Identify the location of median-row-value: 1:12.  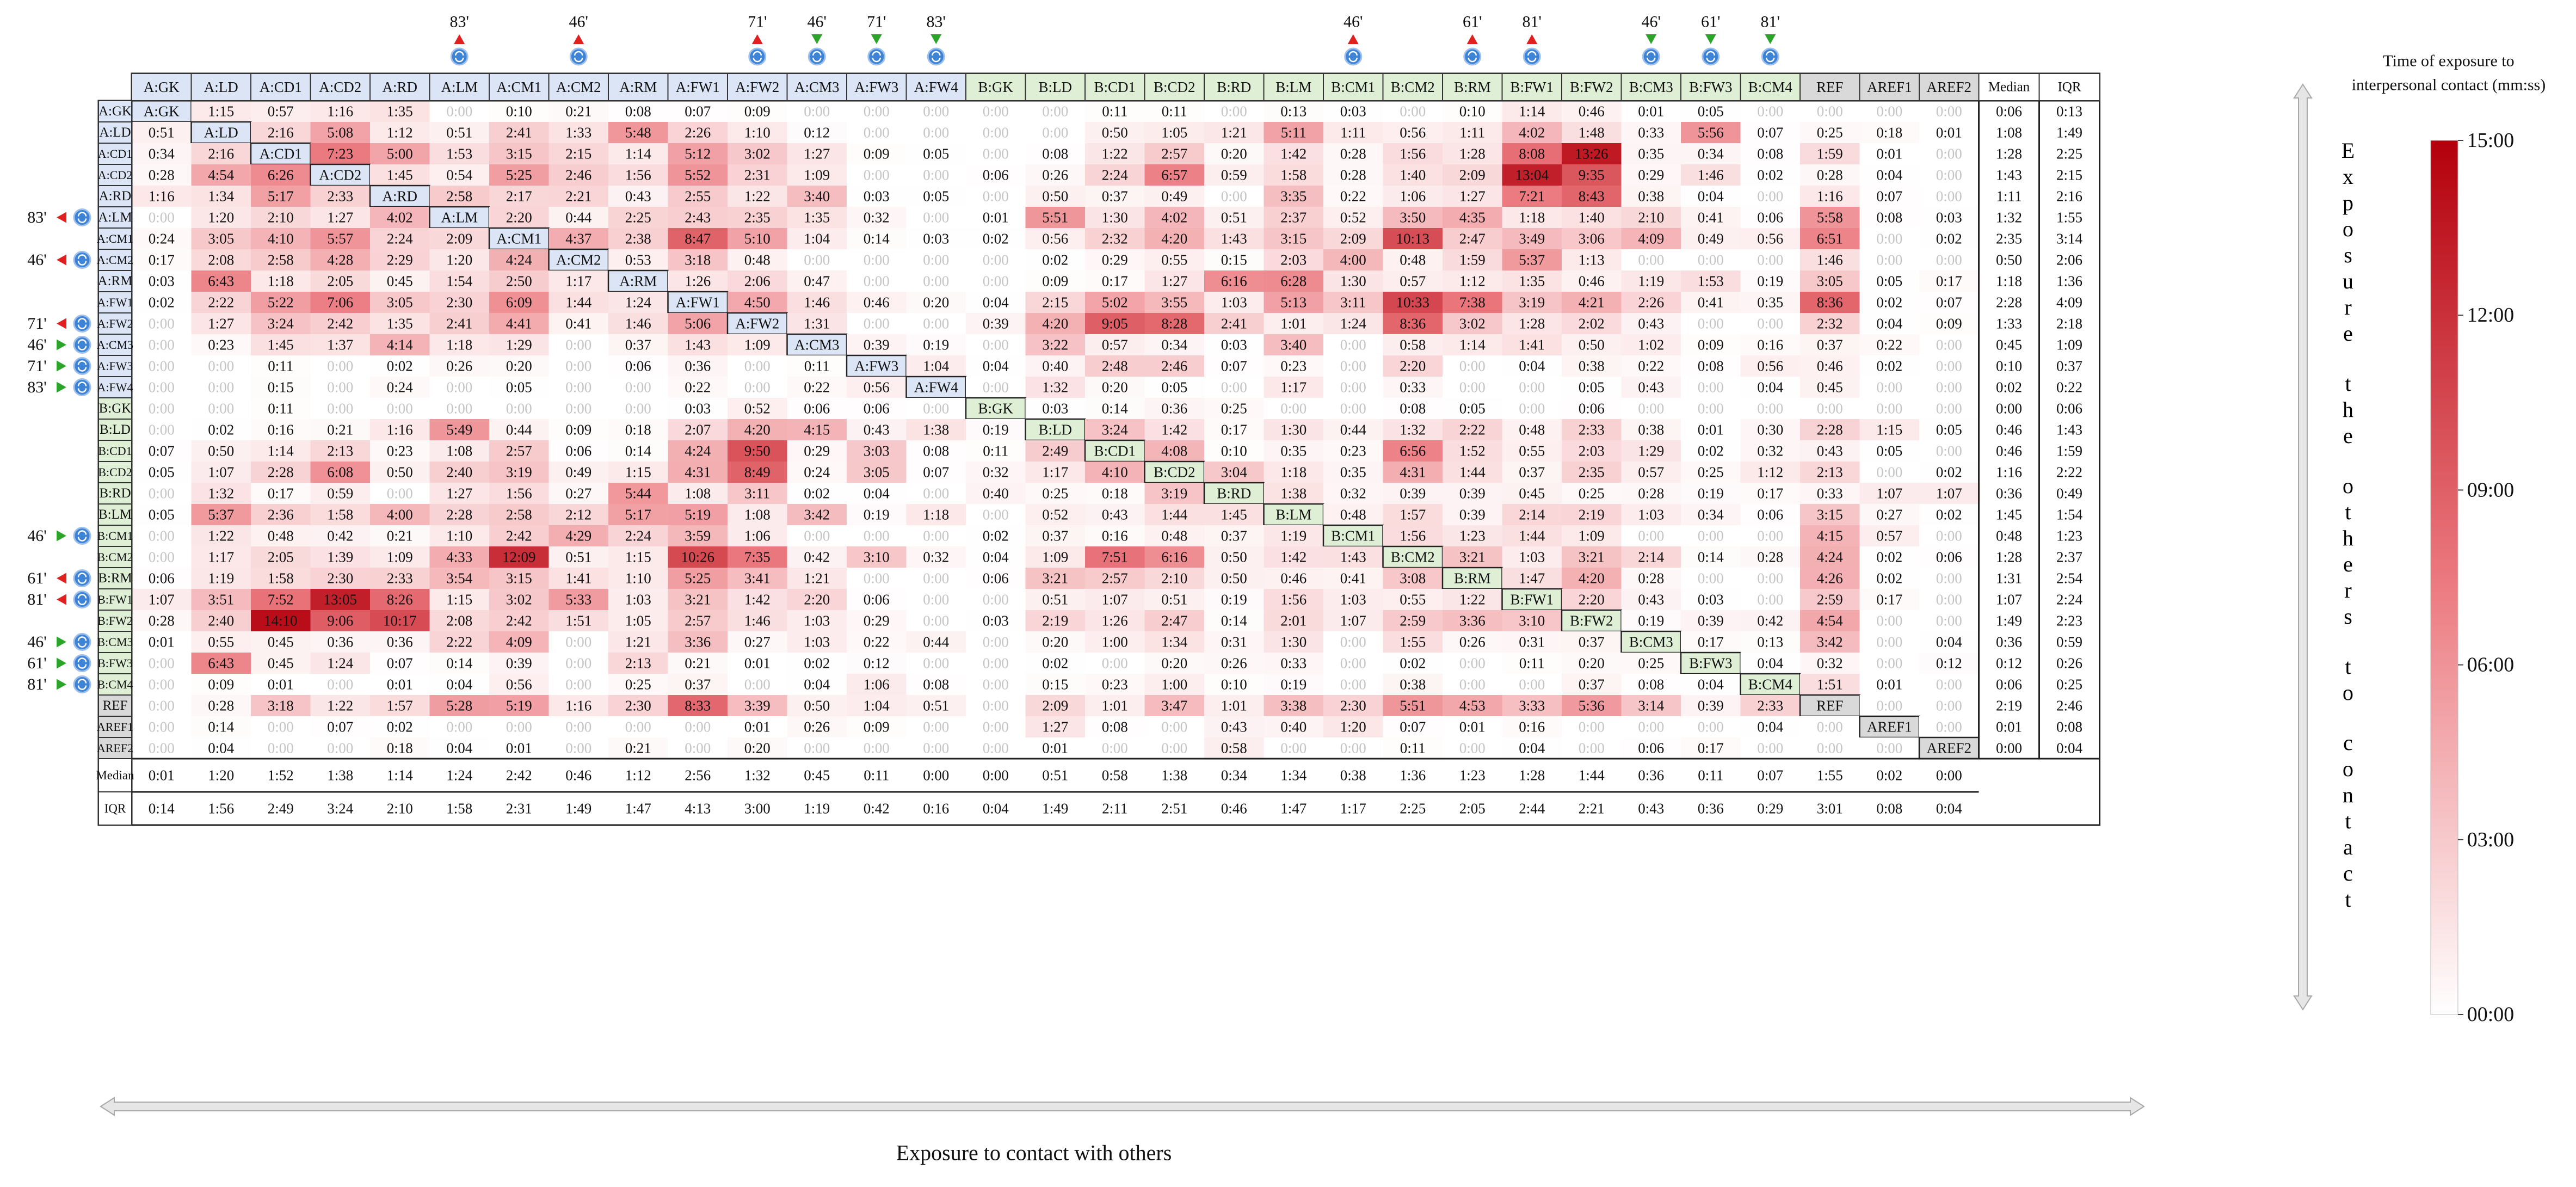
(638, 775).